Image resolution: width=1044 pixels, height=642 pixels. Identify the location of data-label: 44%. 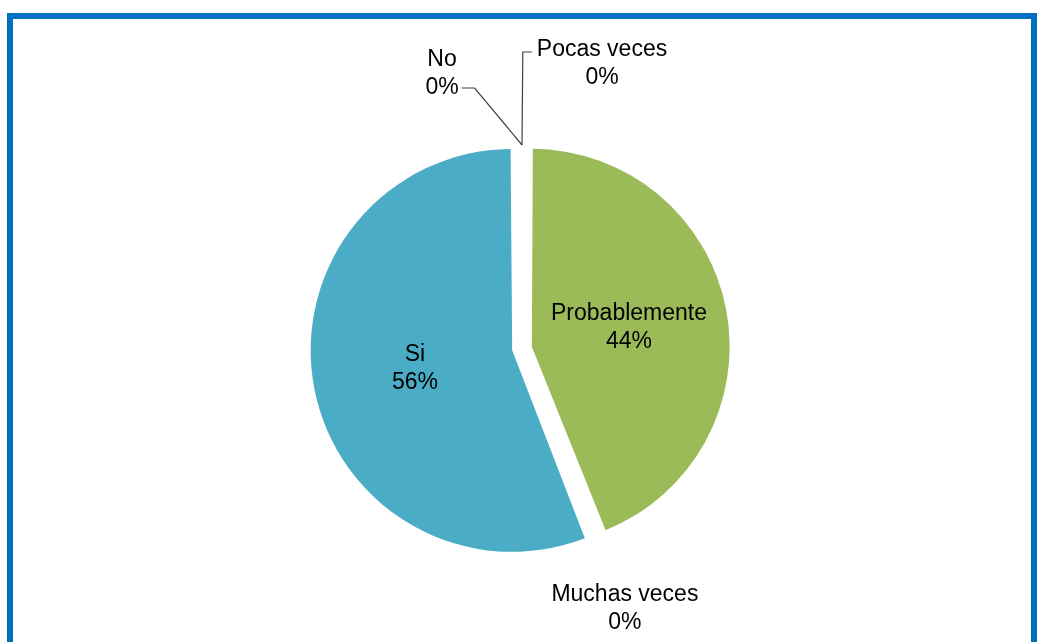
(629, 340).